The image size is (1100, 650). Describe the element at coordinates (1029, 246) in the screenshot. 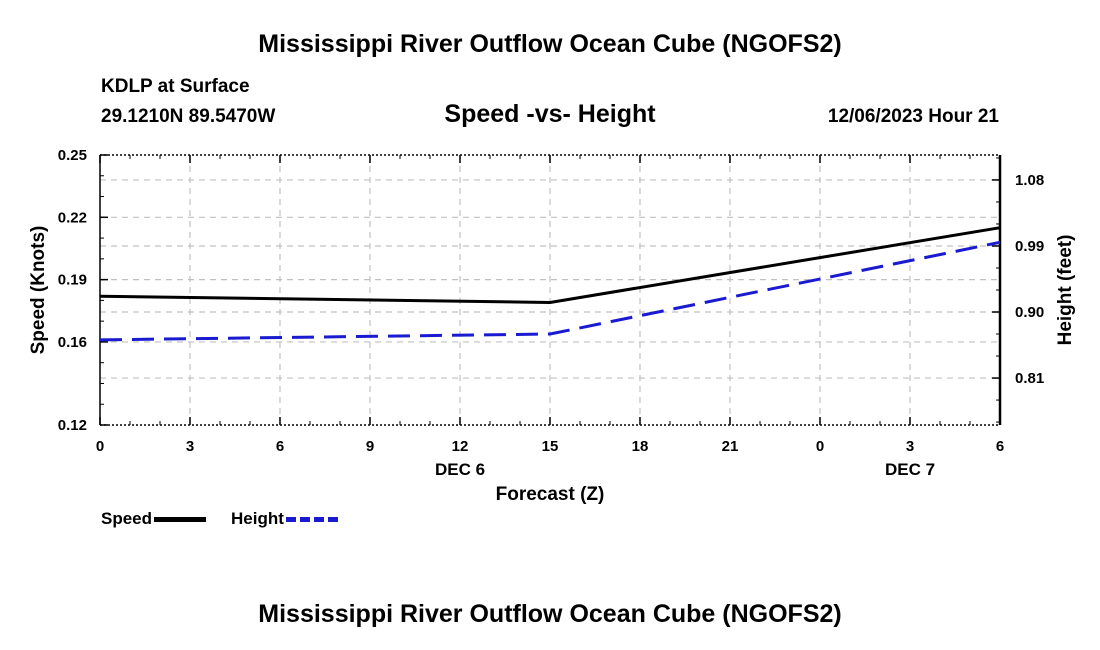

I see `y2-tick-label: 0.99` at that location.